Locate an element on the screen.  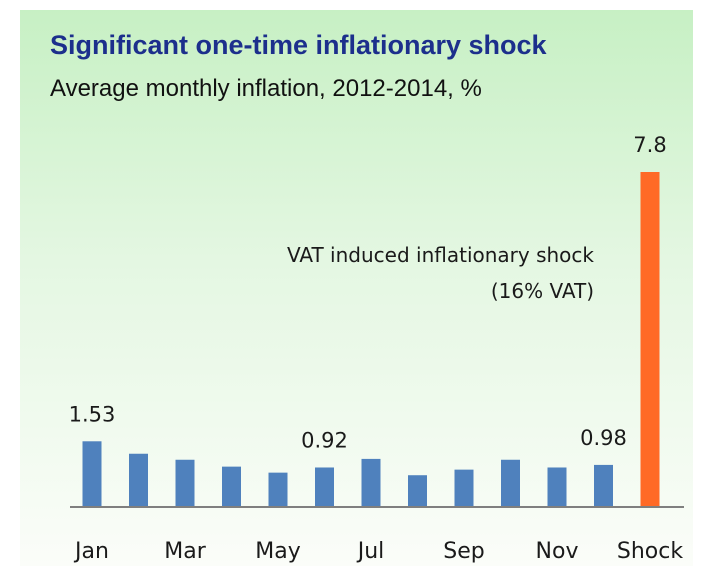
x-tick-label-jul: Jul is located at coordinates (370, 551).